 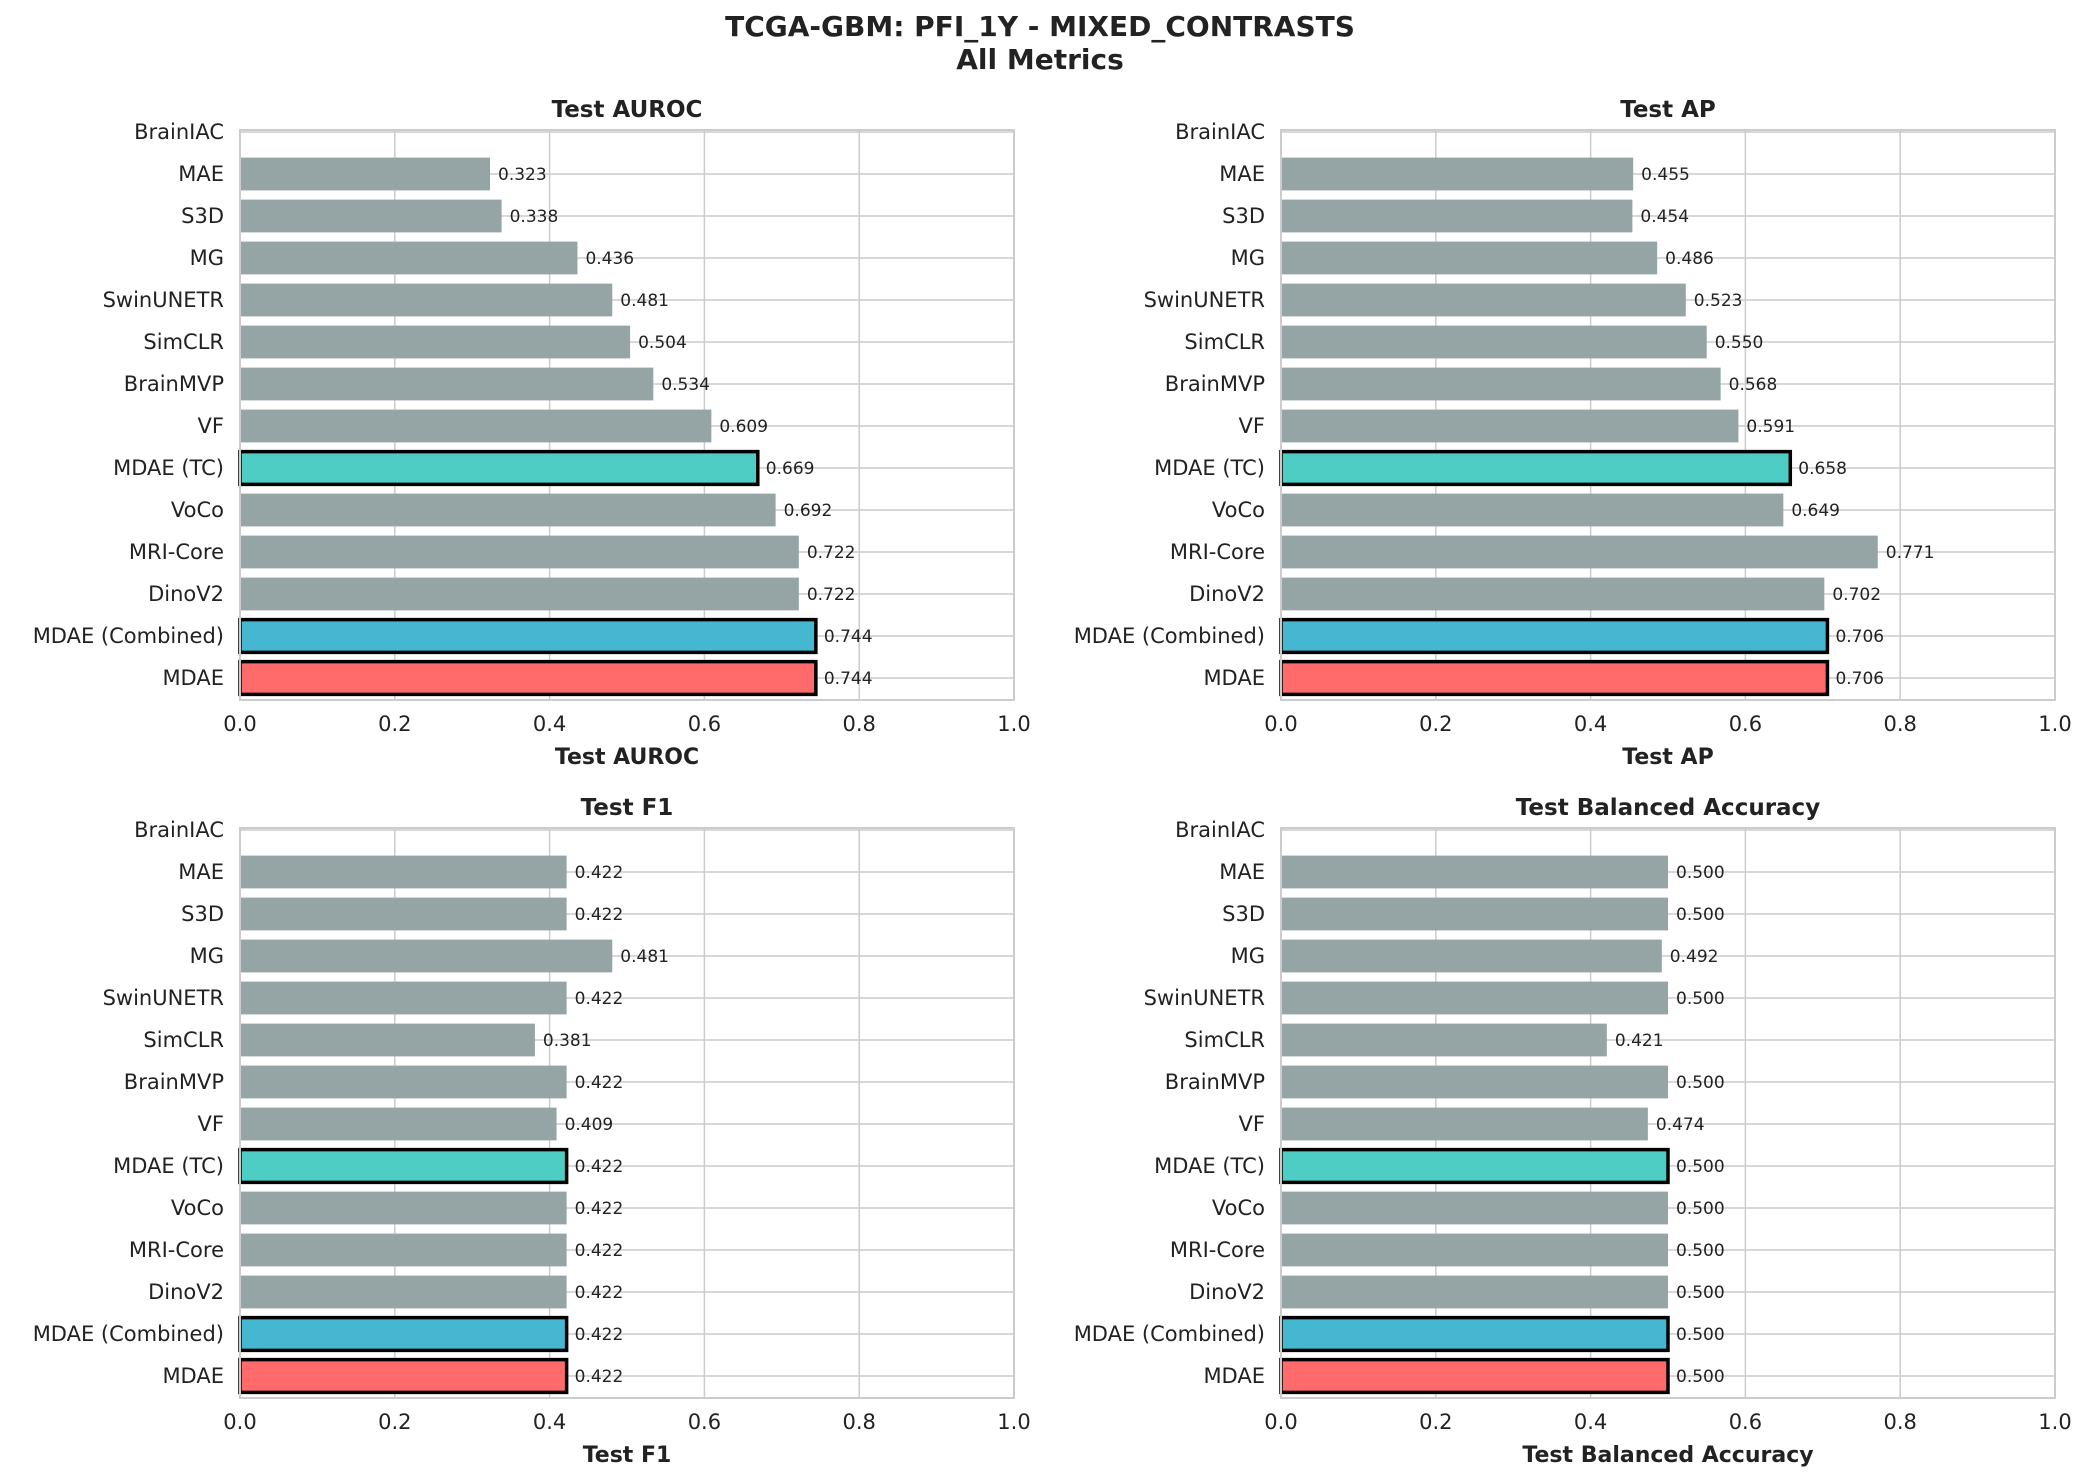 I want to click on bar-dinov2, so click(x=519, y=594).